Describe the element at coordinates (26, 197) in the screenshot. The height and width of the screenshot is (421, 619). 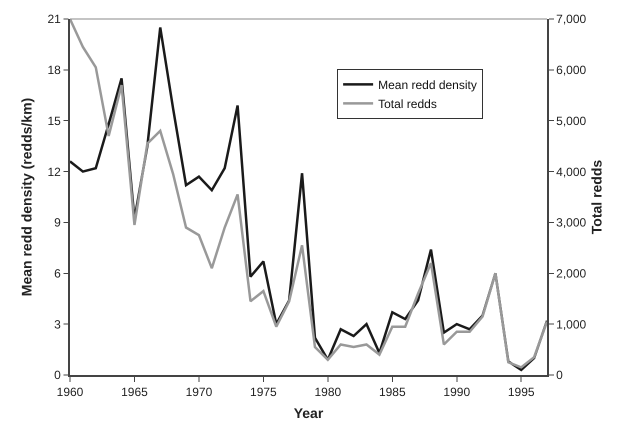
I see `y-axis-title: Mean redd density (redds/km)` at that location.